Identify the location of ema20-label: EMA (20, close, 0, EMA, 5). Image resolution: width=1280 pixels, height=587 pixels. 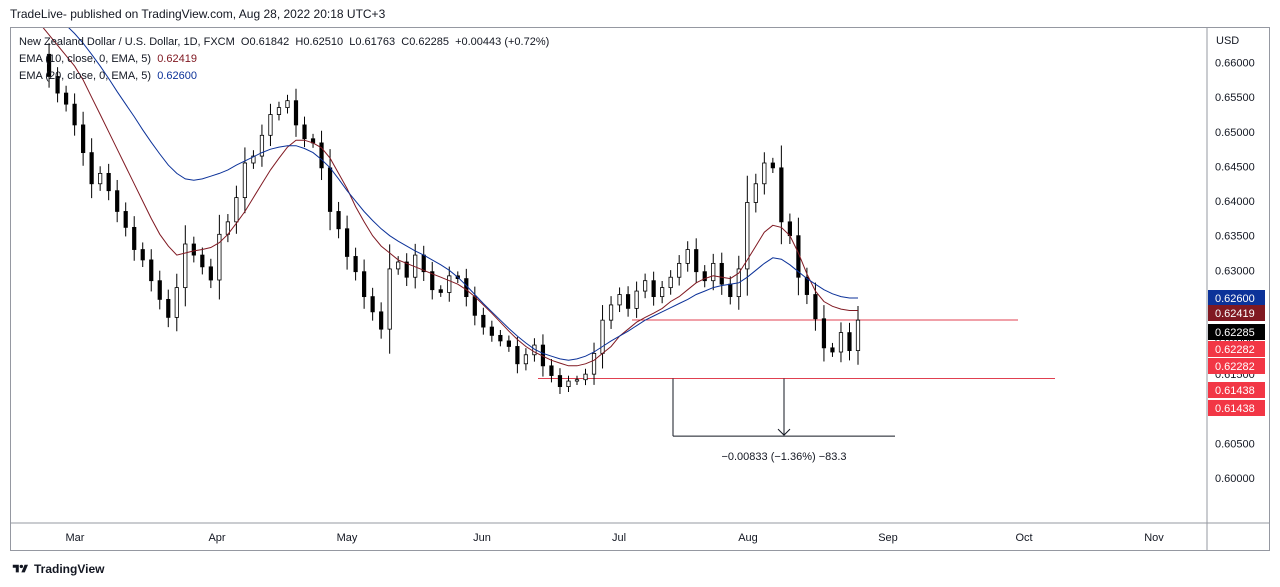
(85, 76).